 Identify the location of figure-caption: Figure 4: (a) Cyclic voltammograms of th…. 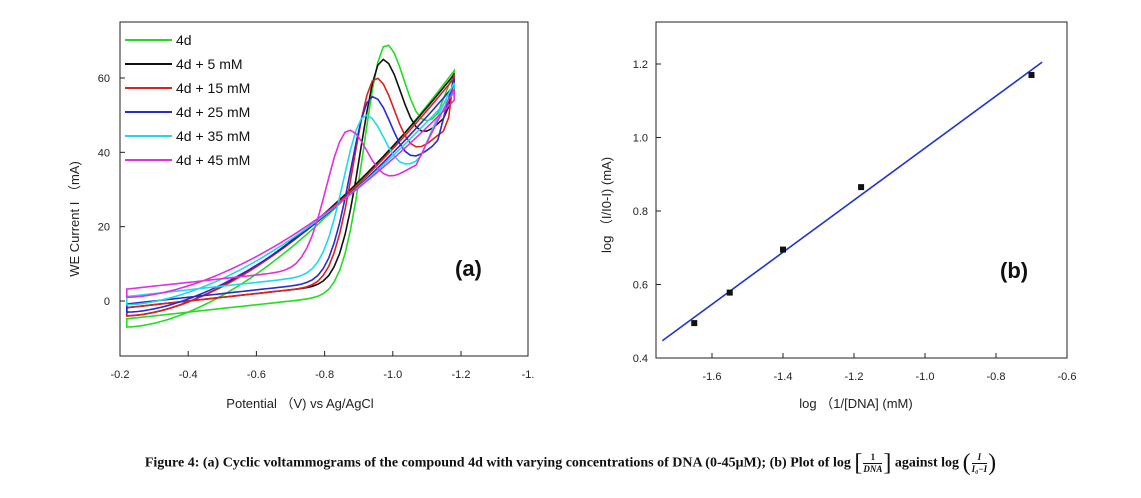
(570, 463).